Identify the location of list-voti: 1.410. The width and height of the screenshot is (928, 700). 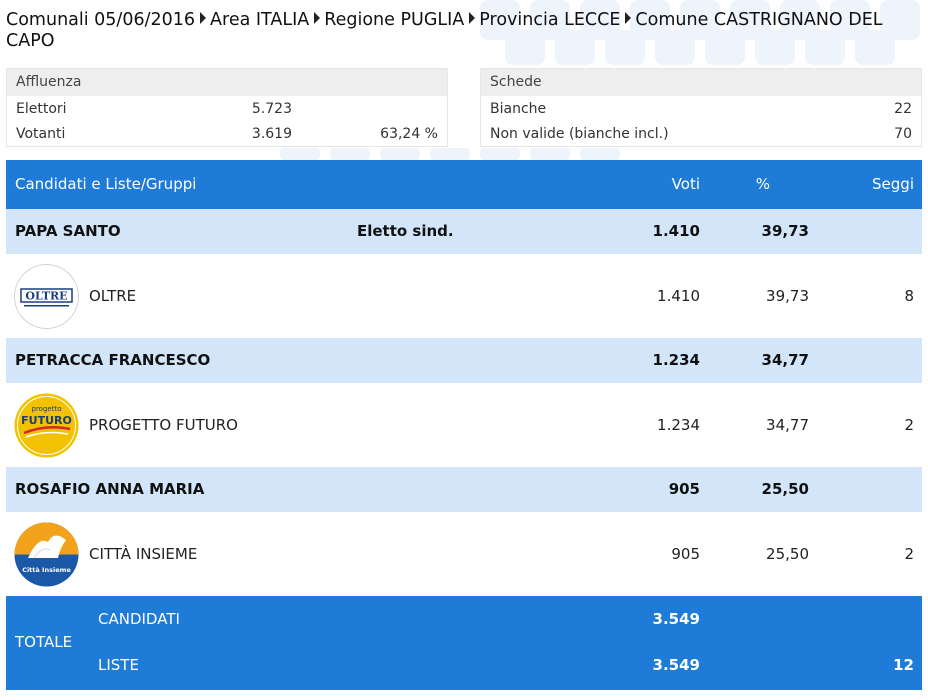
(678, 296).